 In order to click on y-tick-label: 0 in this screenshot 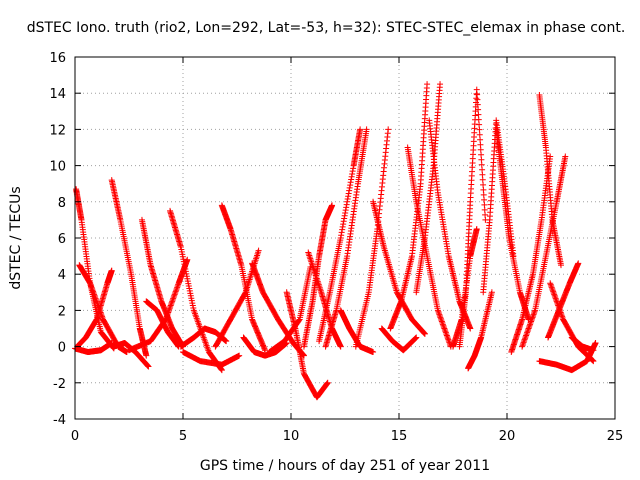, I will do `click(62, 348)`.